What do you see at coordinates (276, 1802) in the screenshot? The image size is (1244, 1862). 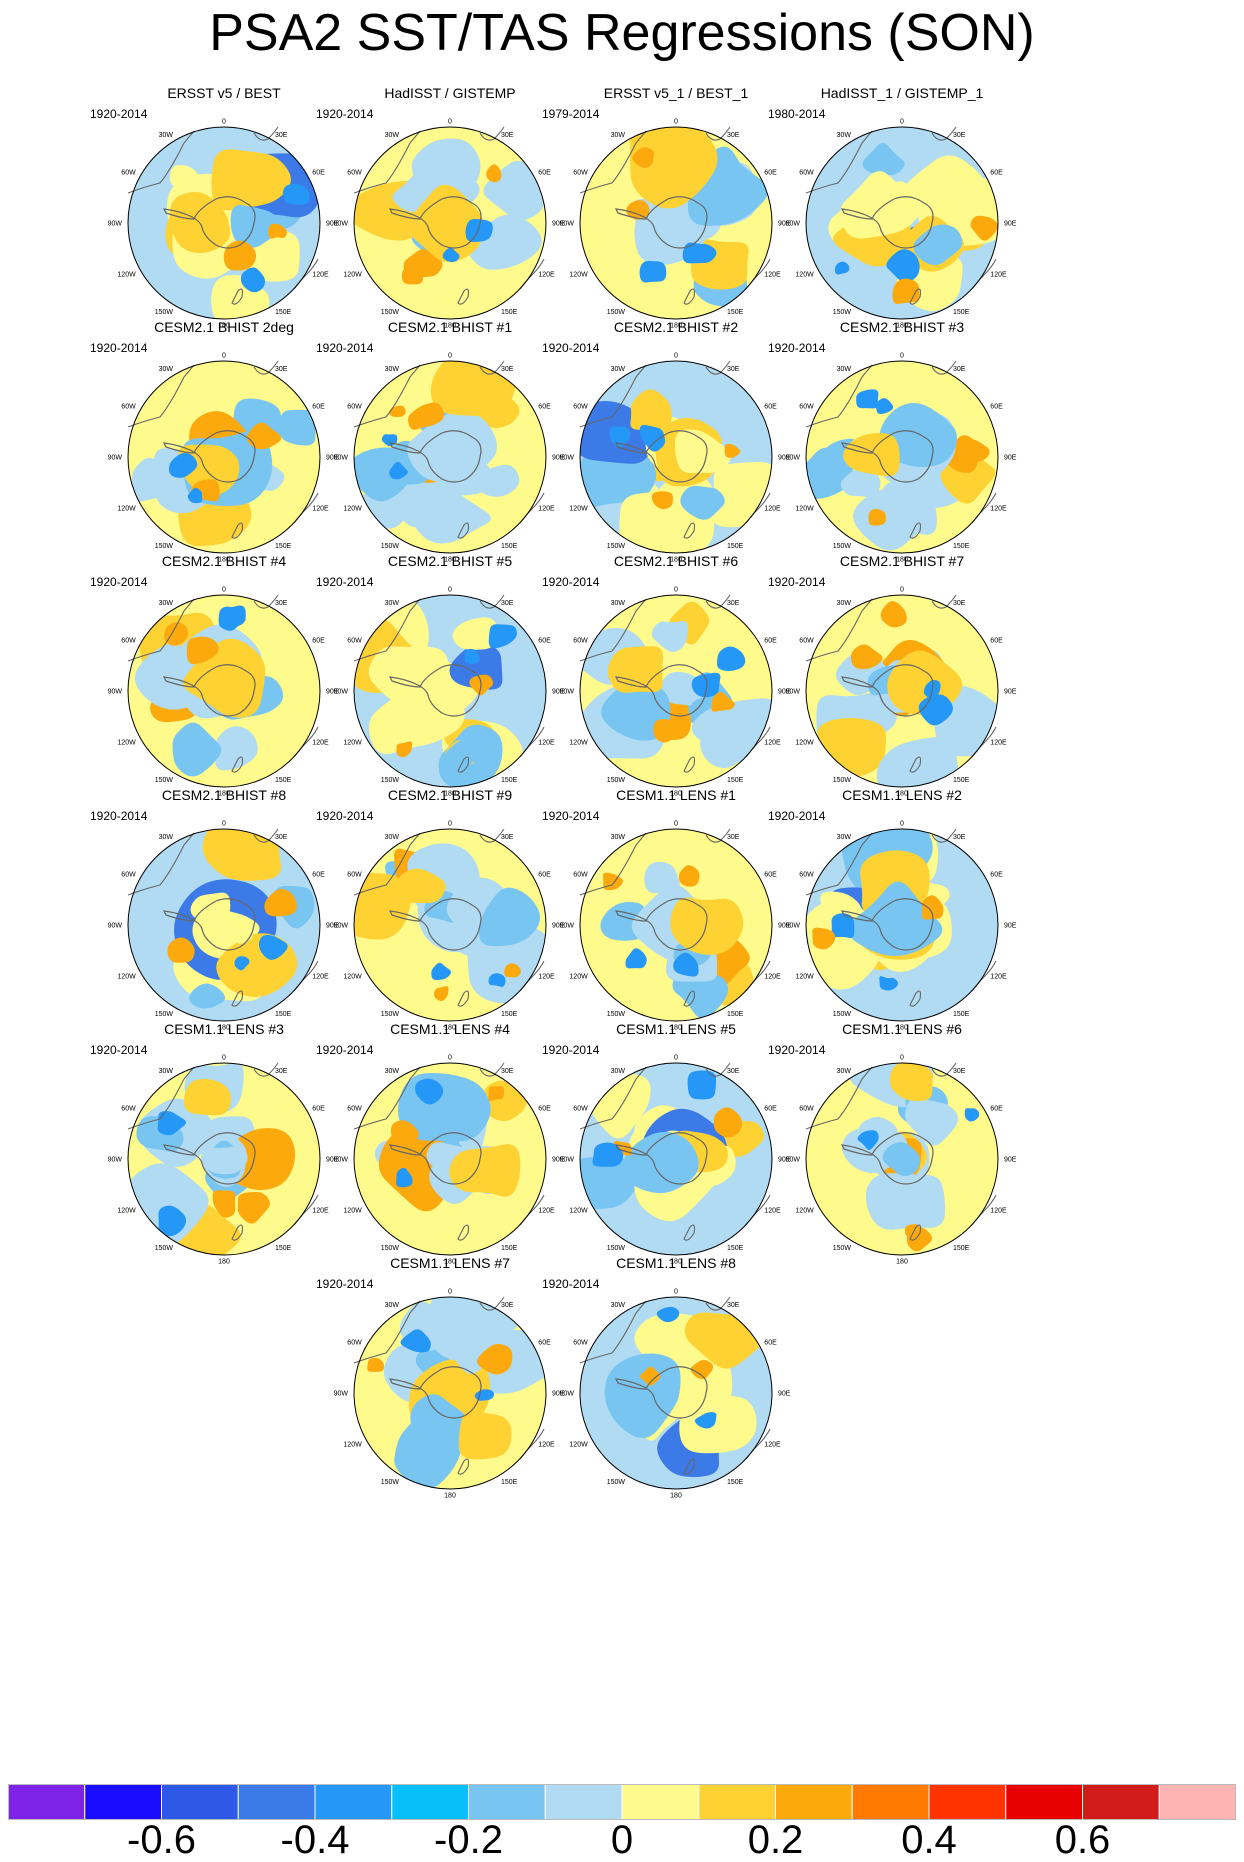 I see `colorbar-bin` at bounding box center [276, 1802].